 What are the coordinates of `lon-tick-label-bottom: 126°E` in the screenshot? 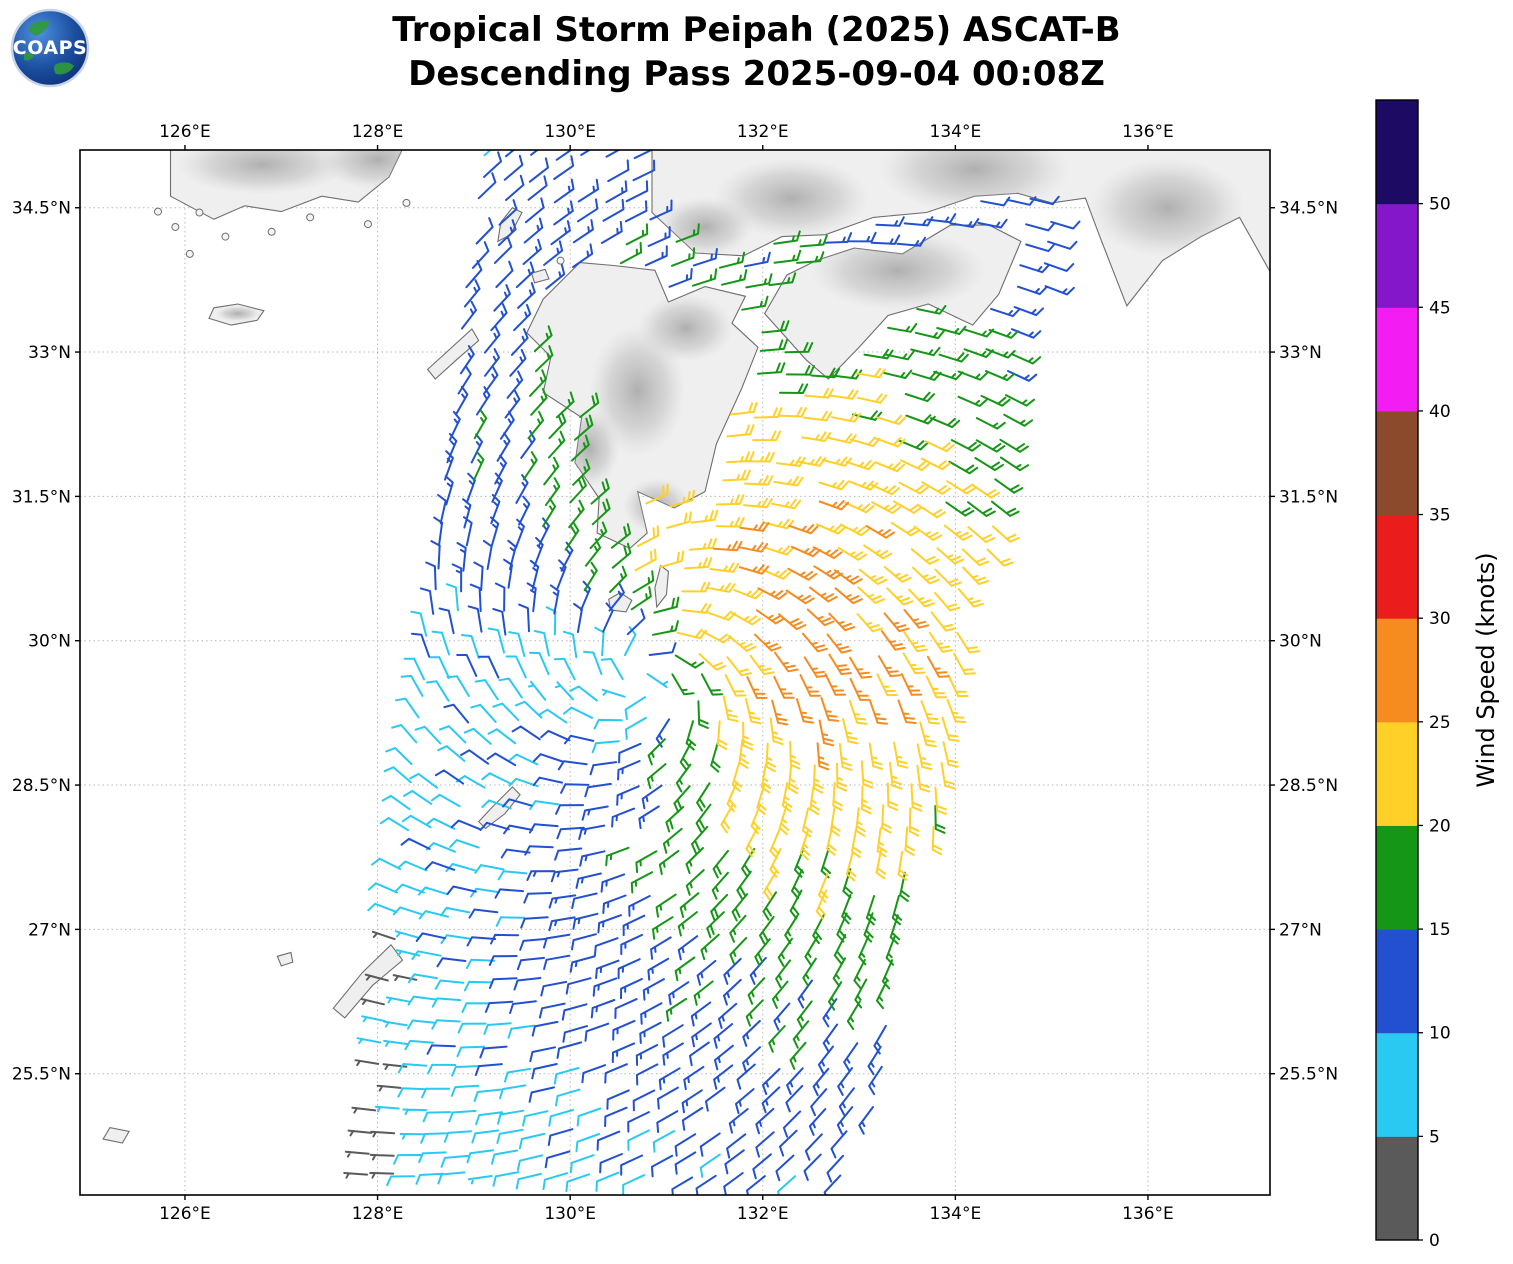 It's located at (185, 1214).